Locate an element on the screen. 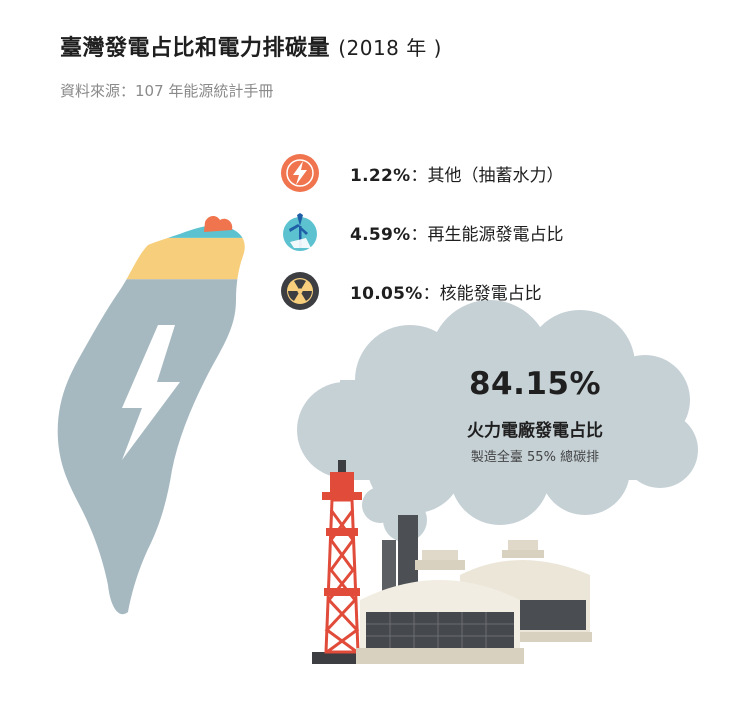  legend-text-other: 1.22%：其他（抽蓄水力） is located at coordinates (456, 173).